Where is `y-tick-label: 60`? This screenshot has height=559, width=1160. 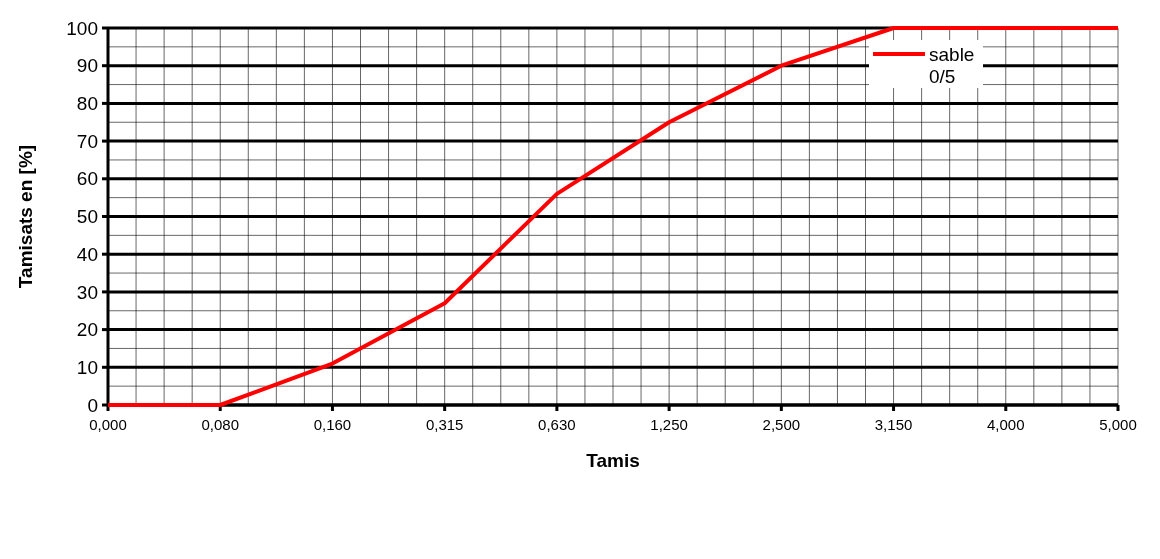 y-tick-label: 60 is located at coordinates (87, 179).